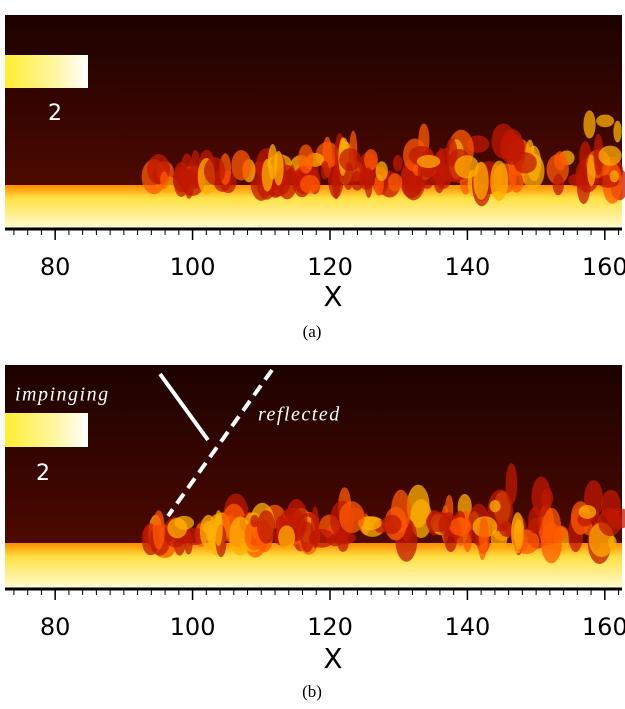 This screenshot has height=709, width=625. Describe the element at coordinates (184, 407) in the screenshot. I see `impinging-shock` at that location.